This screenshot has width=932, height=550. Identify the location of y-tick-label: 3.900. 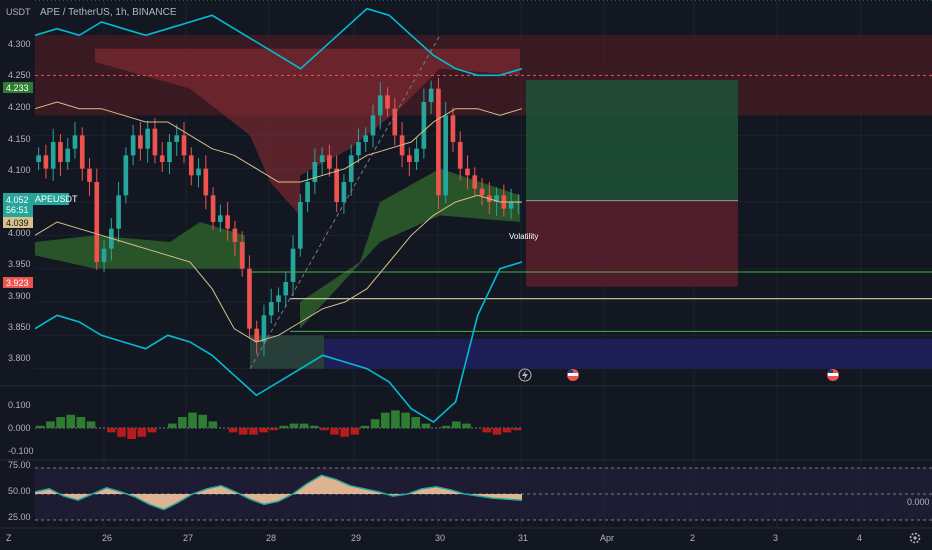
(19, 296).